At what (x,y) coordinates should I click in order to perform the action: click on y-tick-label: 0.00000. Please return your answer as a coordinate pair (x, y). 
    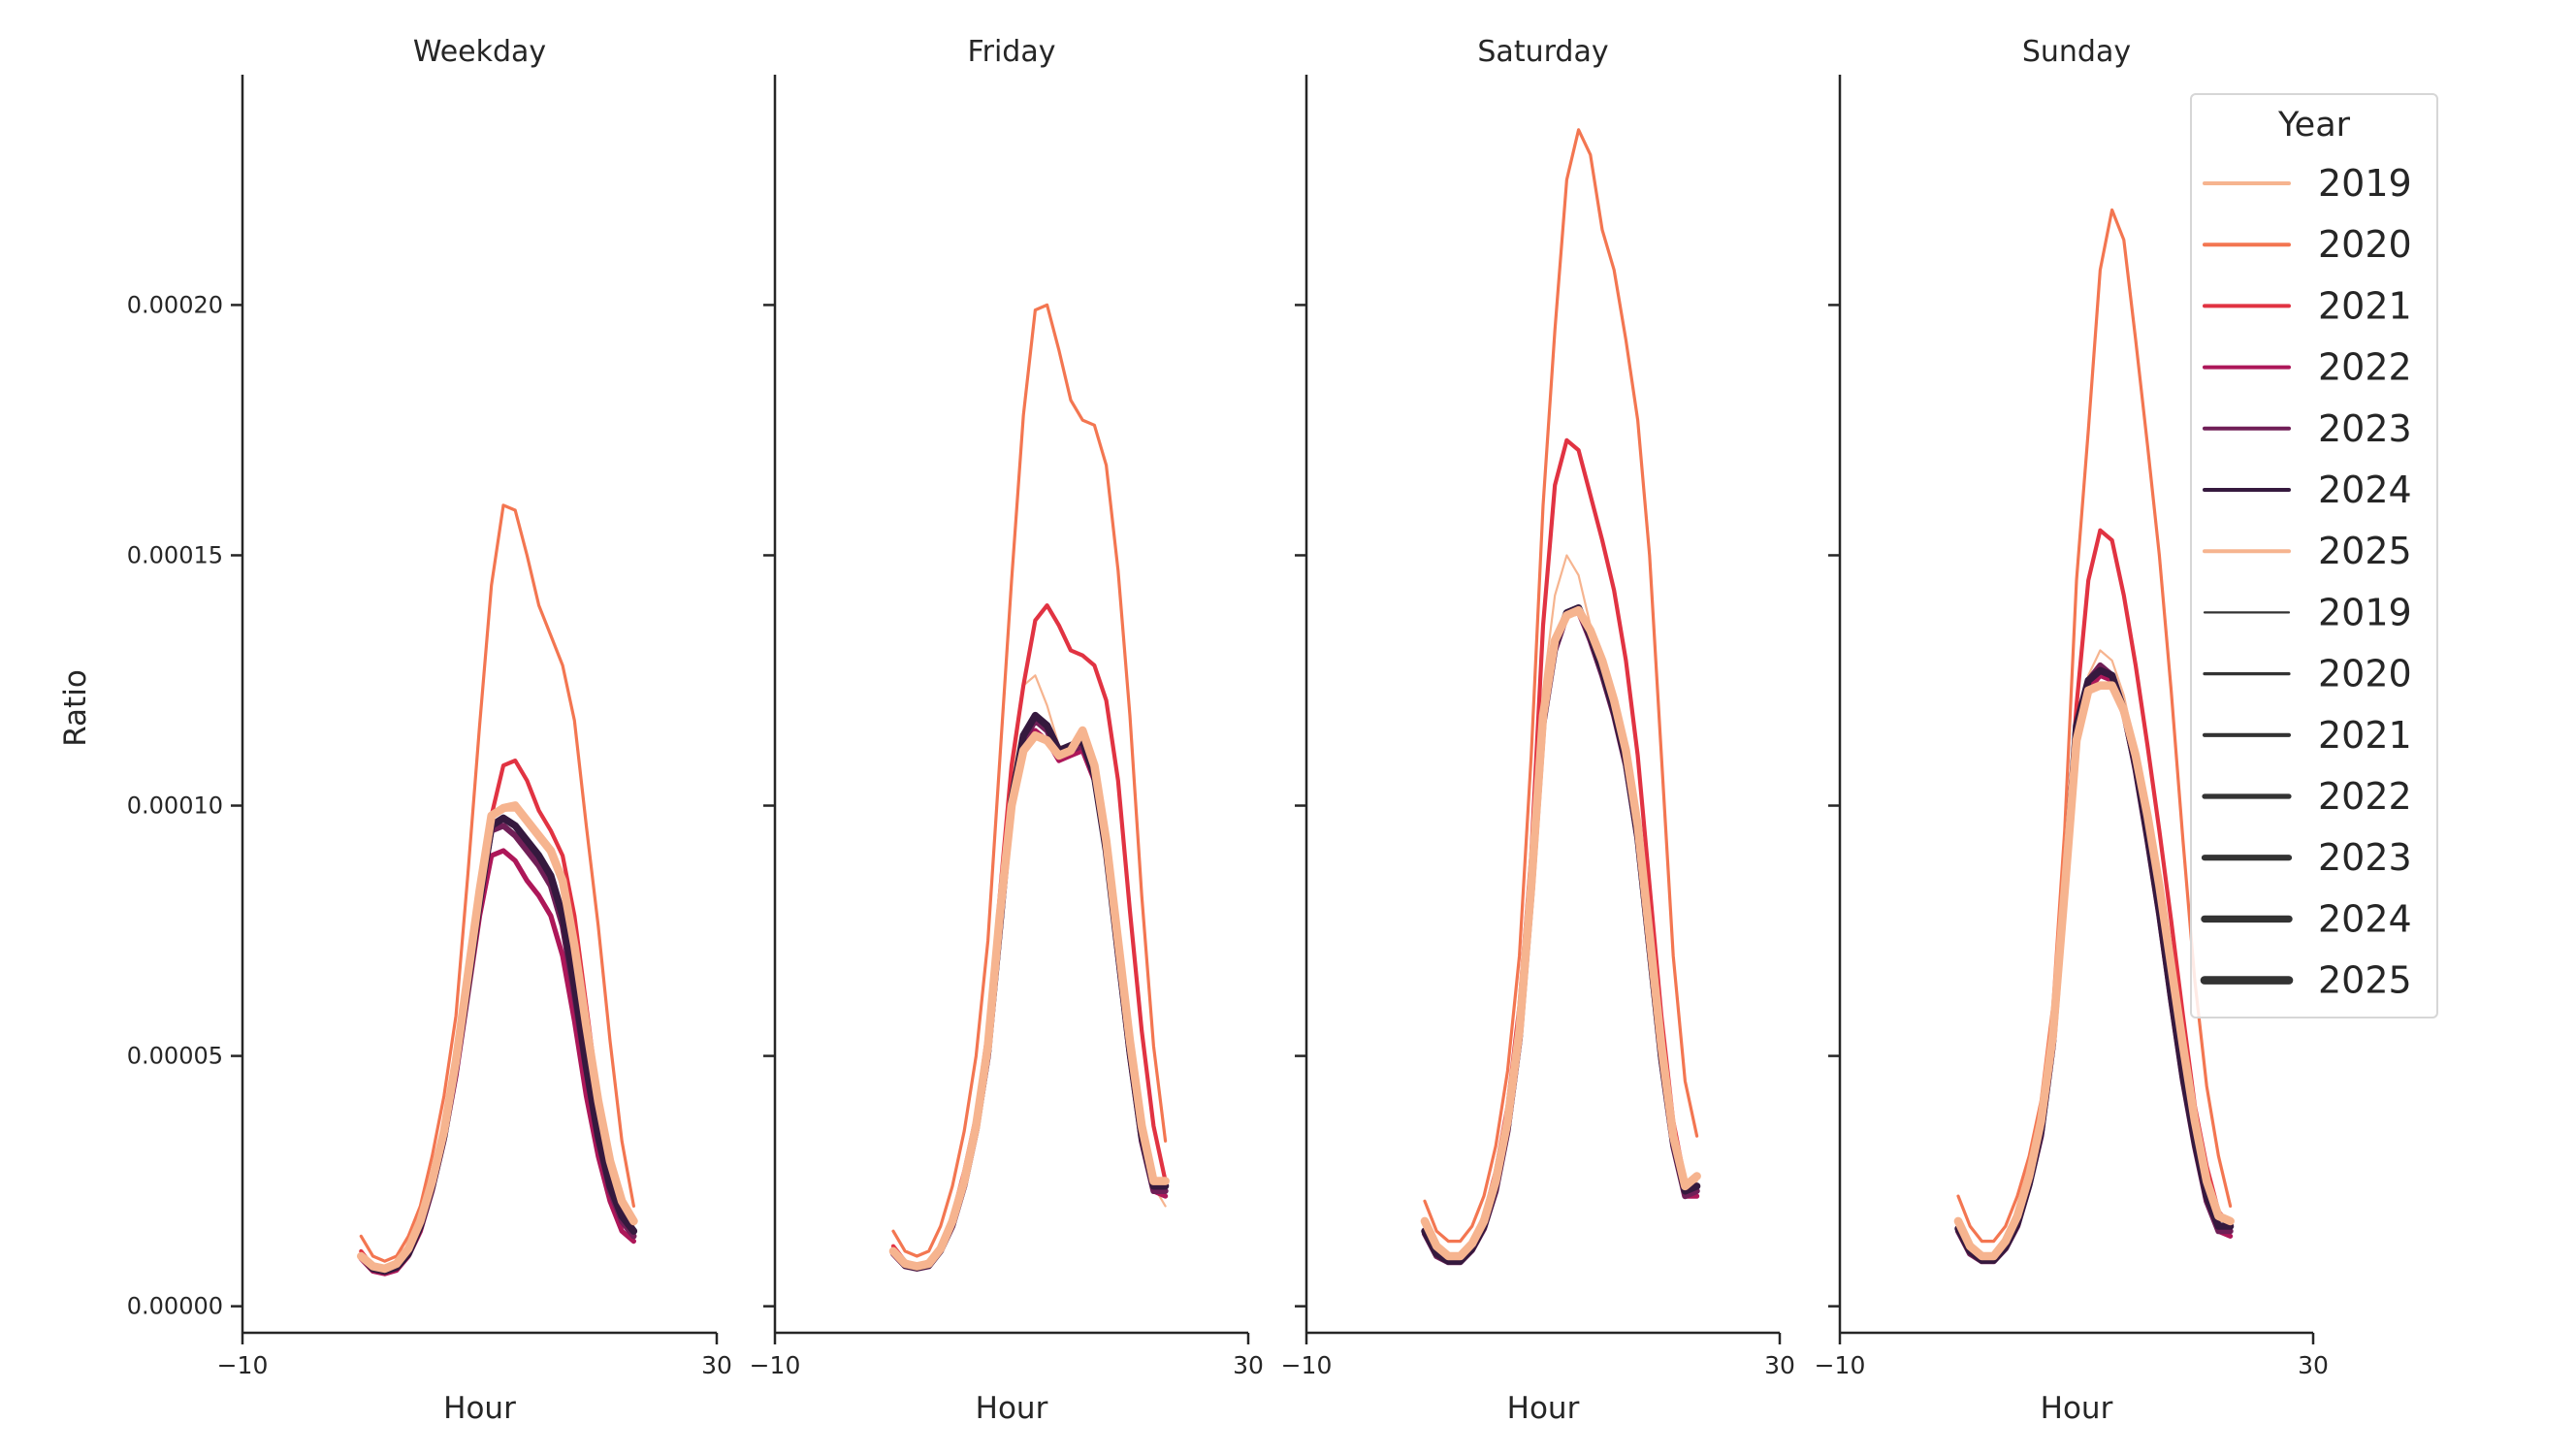
    Looking at the image, I should click on (175, 1306).